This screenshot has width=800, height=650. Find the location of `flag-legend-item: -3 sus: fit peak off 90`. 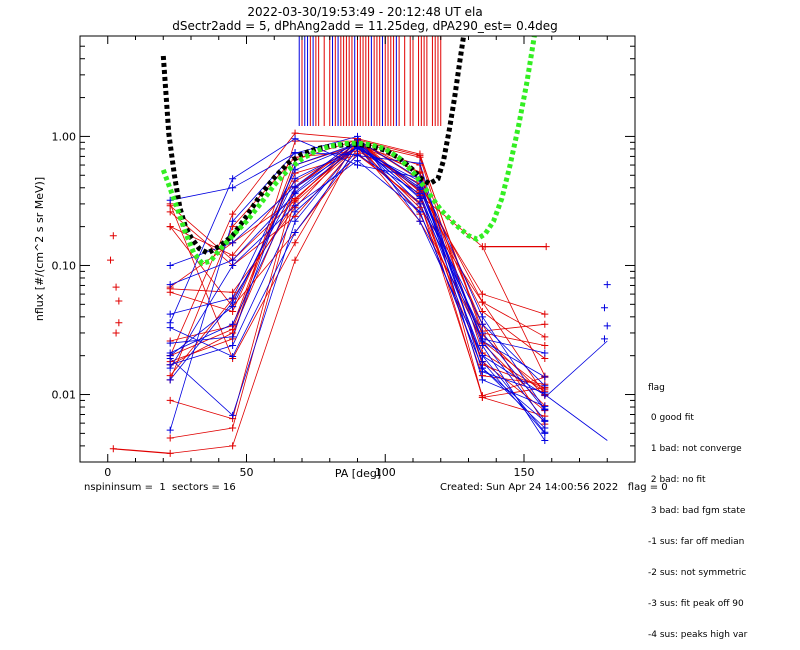

flag-legend-item: -3 sus: fit peak off 90 is located at coordinates (696, 603).